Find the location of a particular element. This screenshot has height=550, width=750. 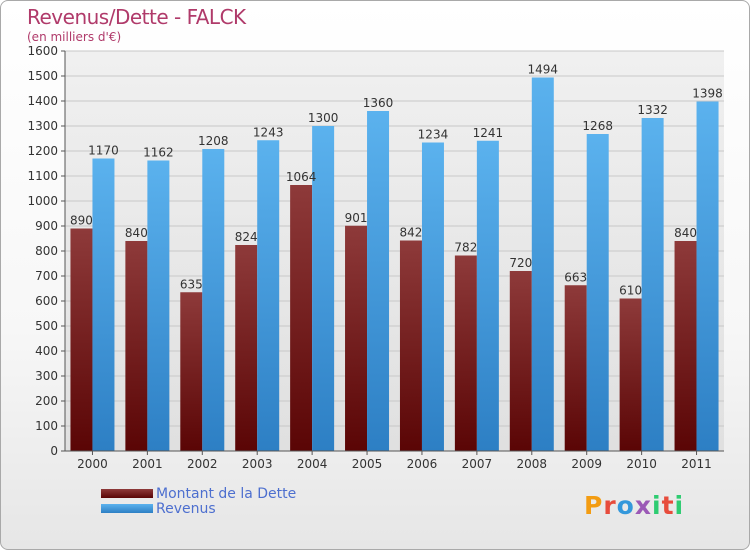

x-tick-label: 2010 is located at coordinates (641, 464).